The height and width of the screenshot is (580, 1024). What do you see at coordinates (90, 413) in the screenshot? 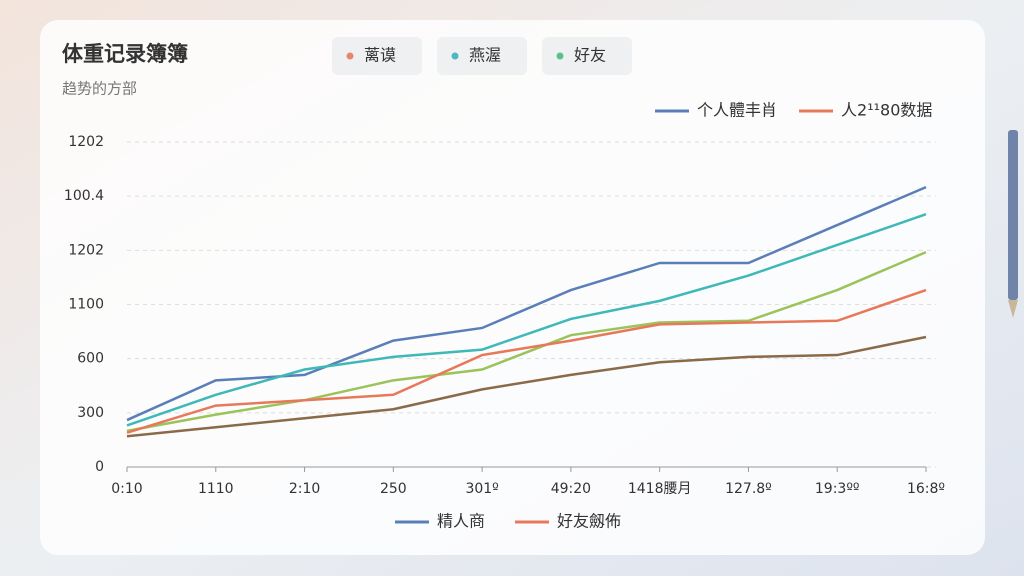
I see `y-tick-label: 300` at bounding box center [90, 413].